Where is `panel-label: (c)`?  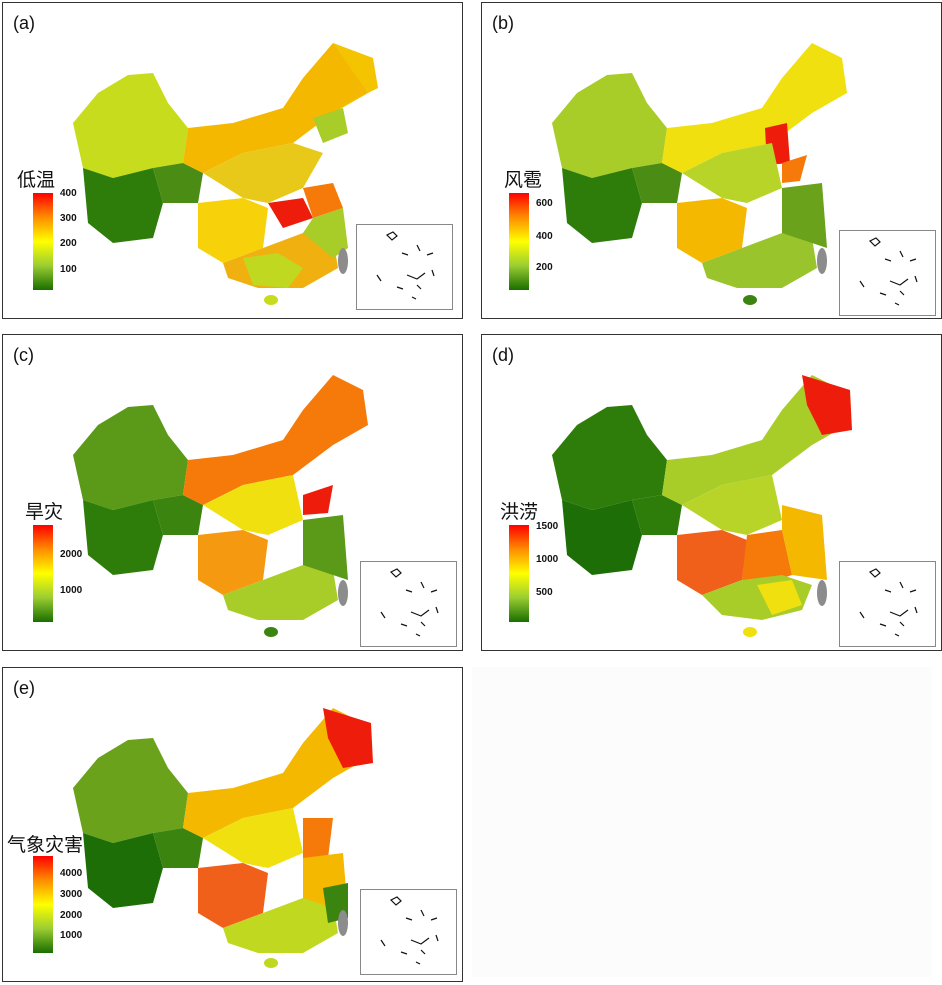 panel-label: (c) is located at coordinates (23, 355).